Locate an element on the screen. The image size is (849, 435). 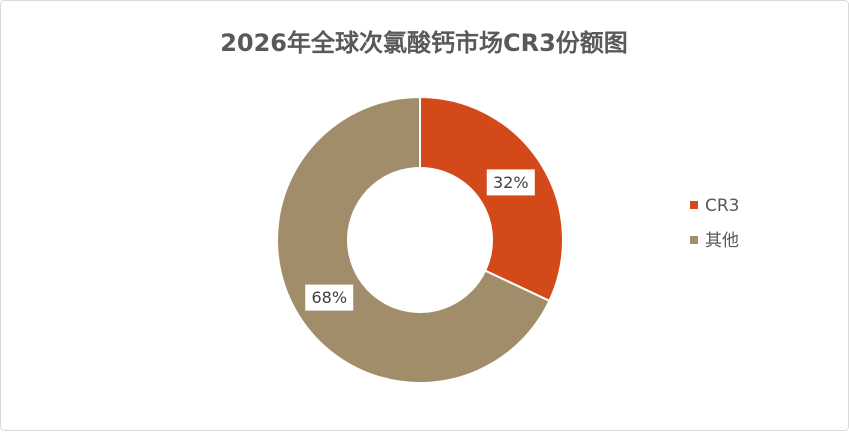
data-label: 32% is located at coordinates (511, 182).